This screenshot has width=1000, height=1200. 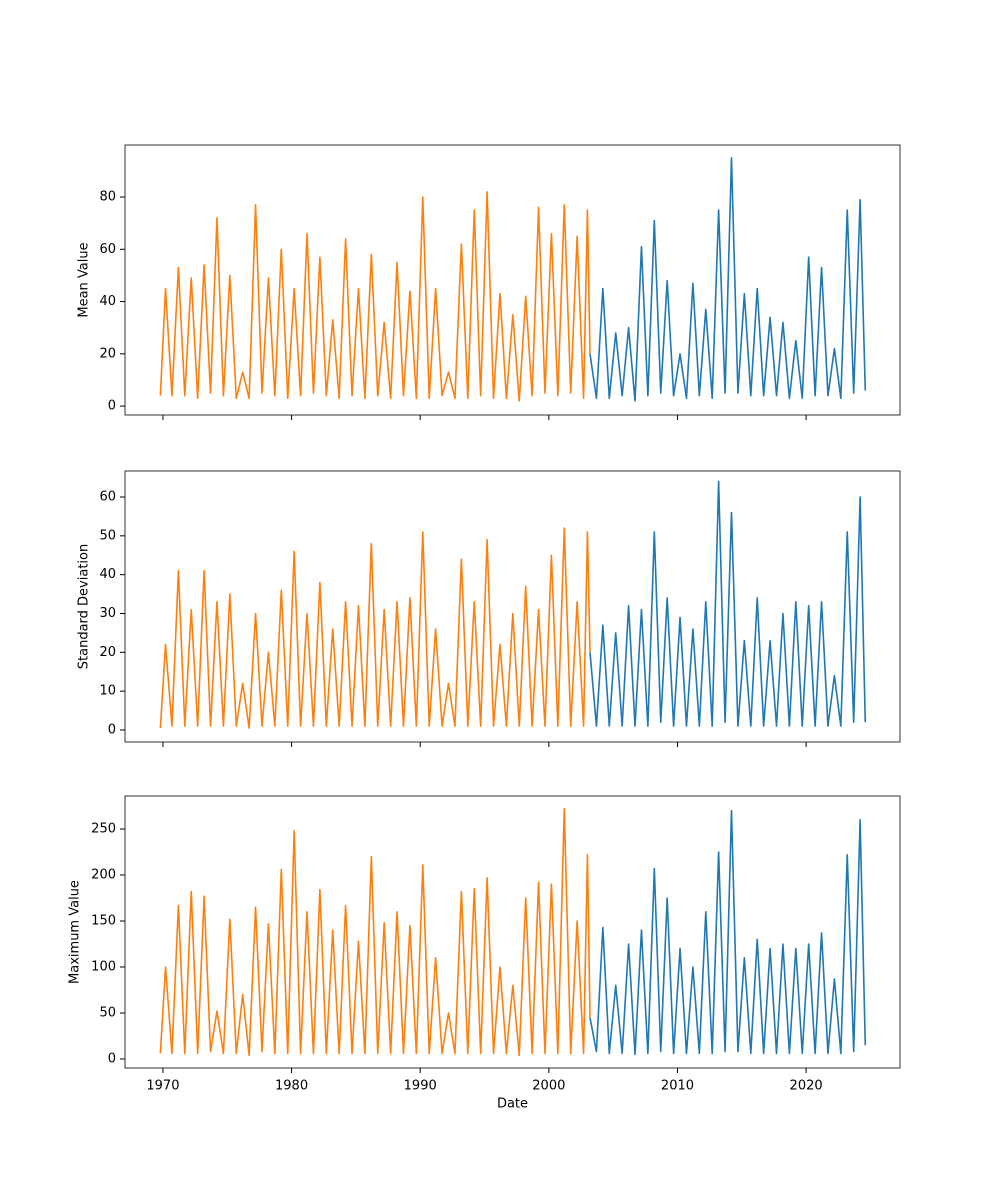 I want to click on x-tick-label: 1990, so click(x=420, y=1086).